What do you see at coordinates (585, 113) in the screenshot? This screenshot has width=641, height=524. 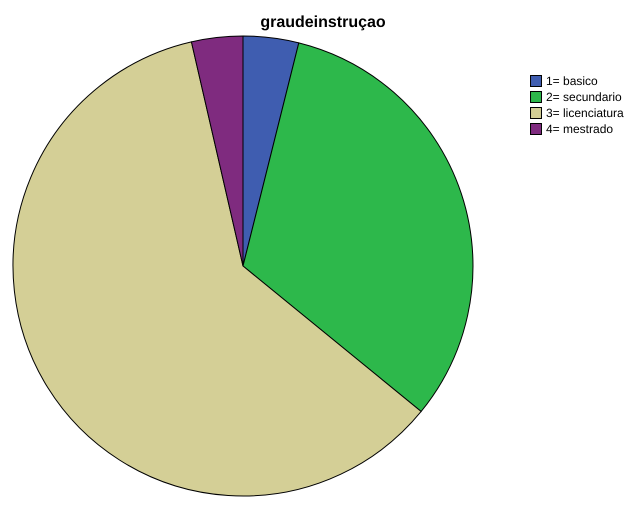 I see `legend-label: 3= licenciatura` at bounding box center [585, 113].